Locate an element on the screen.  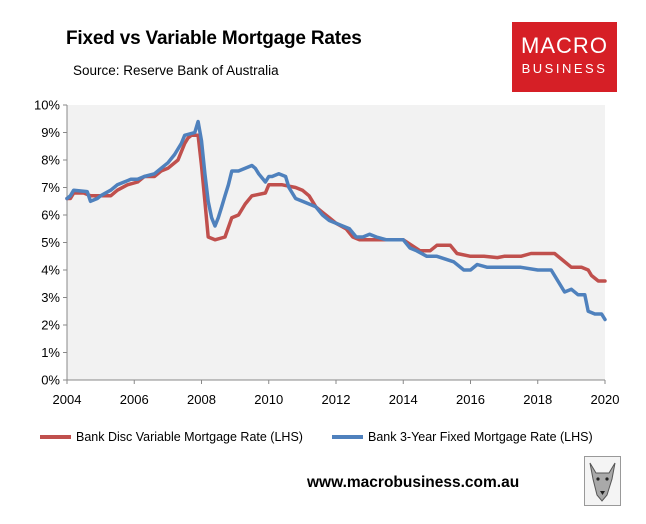
legend-fixed: Bank 3-Year Fixed Mortgage Rate (LHS) is located at coordinates (462, 437).